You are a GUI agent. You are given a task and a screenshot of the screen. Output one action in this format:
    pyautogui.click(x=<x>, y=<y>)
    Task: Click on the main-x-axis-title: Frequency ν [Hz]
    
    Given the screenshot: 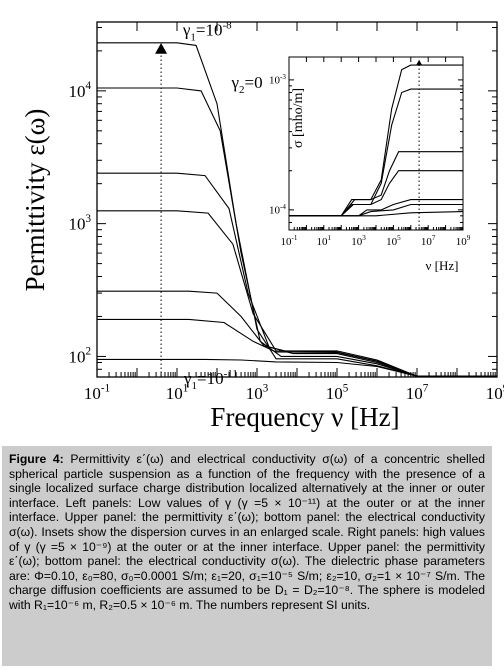 What is the action you would take?
    pyautogui.click(x=304, y=417)
    